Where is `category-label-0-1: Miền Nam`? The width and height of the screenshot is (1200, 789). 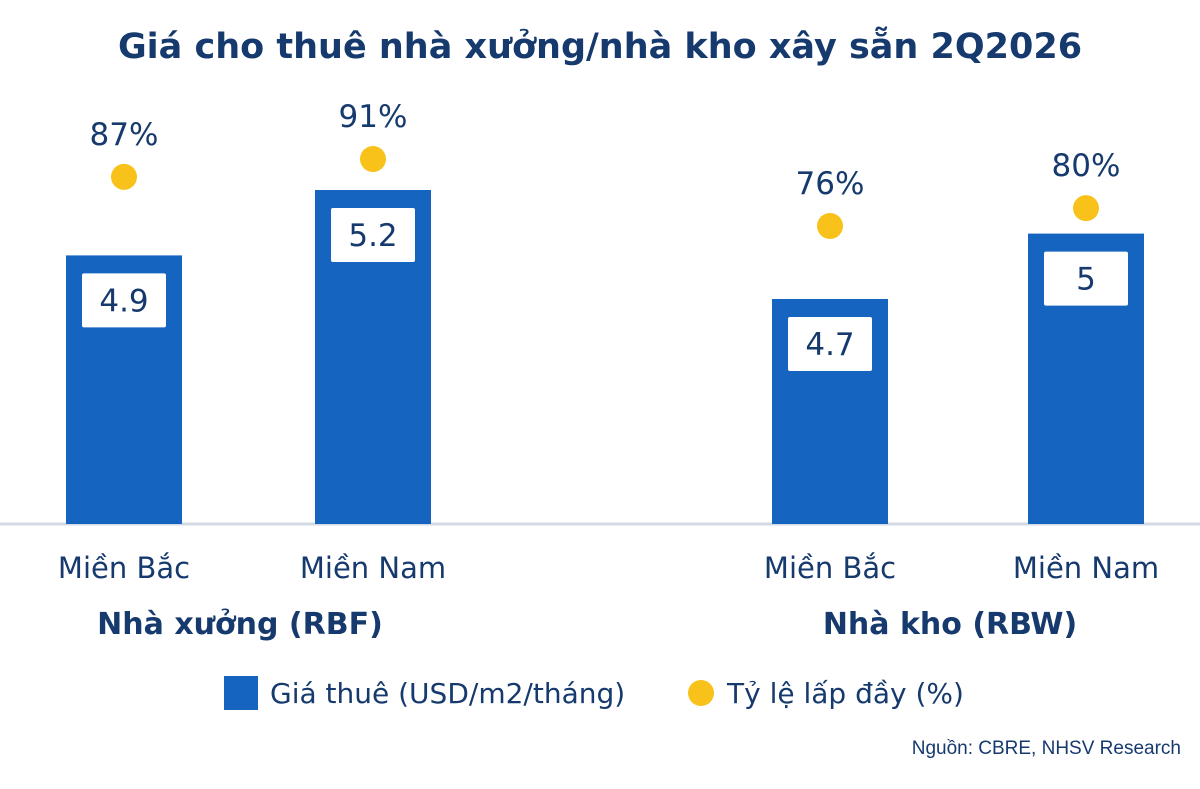 category-label-0-1: Miền Nam is located at coordinates (373, 568).